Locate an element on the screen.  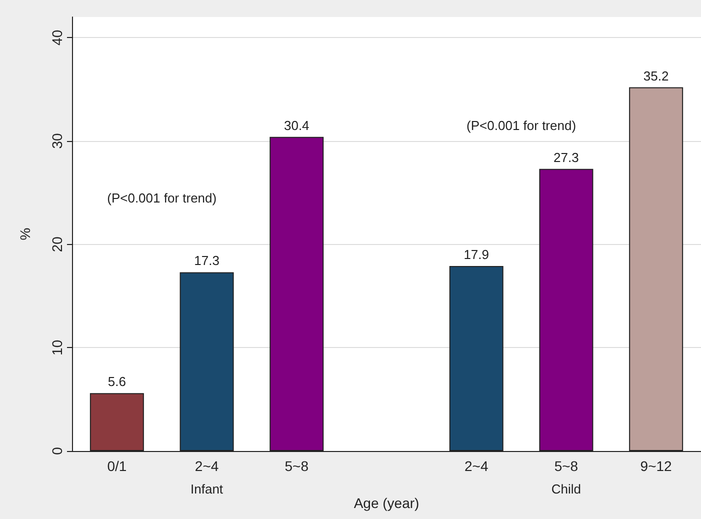
text: Child is located at coordinates (566, 489).